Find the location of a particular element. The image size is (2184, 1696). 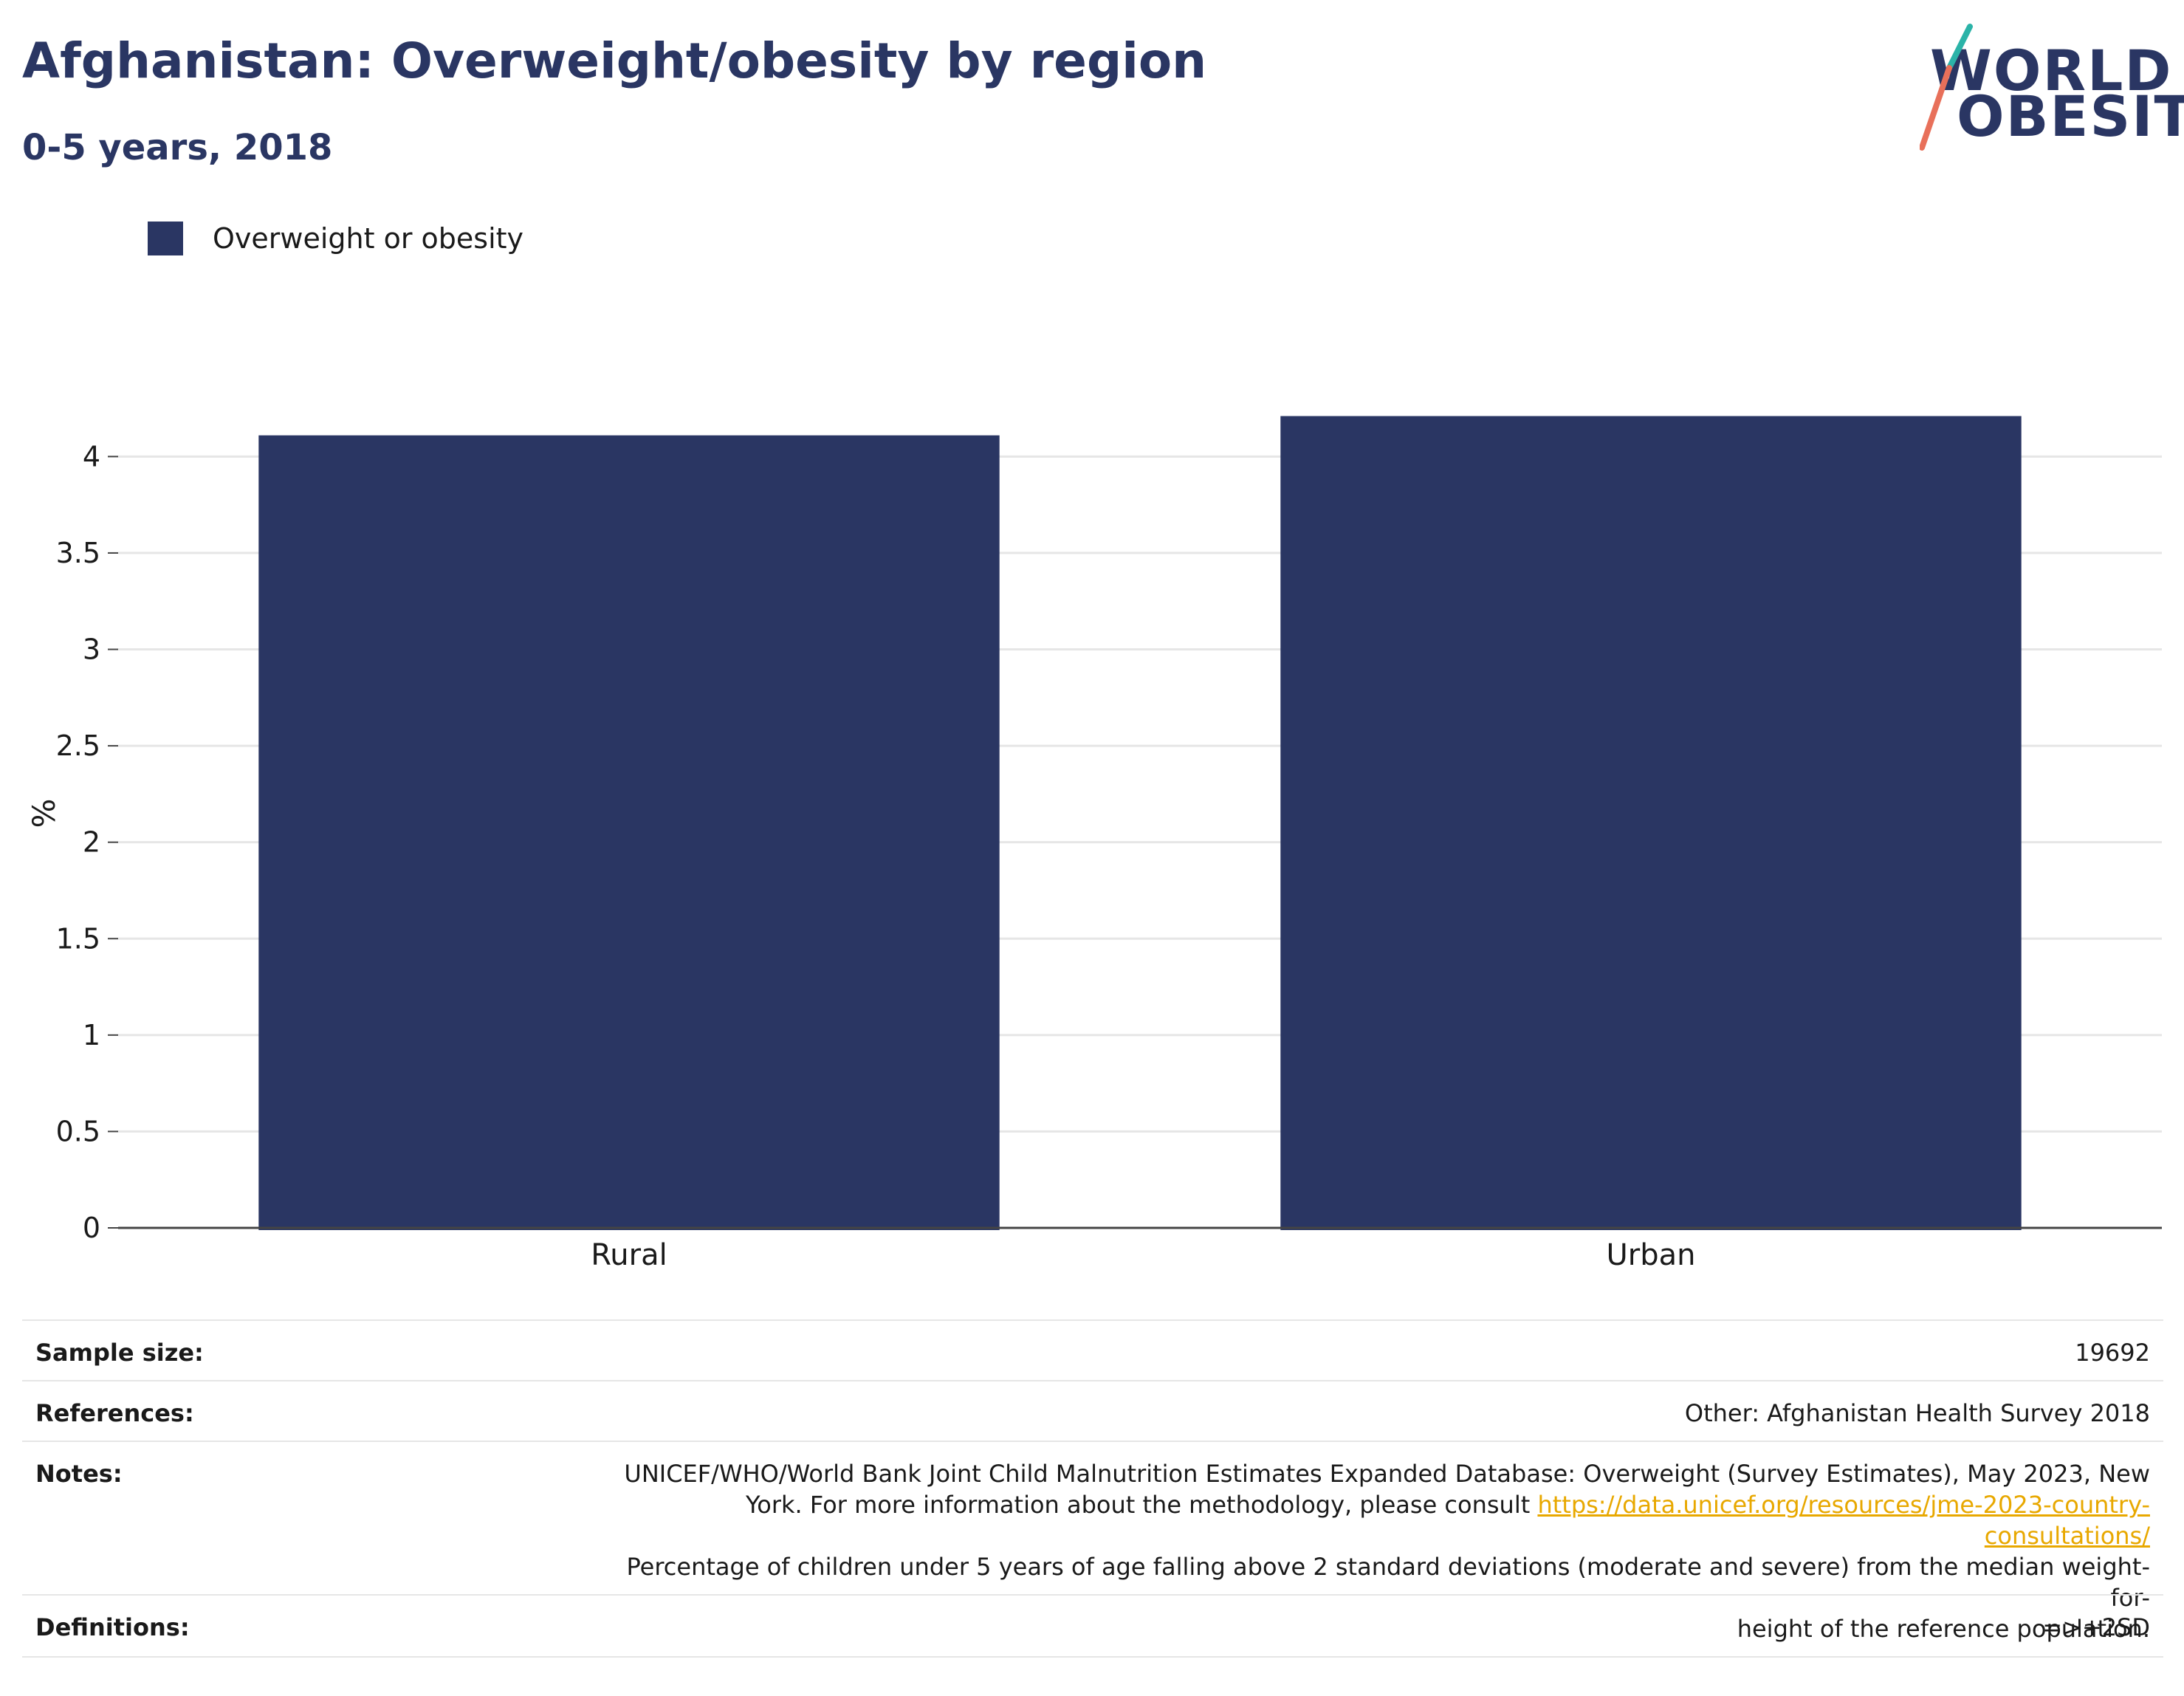

sample-size-row: Sample size: 19692 is located at coordinates (1093, 1349).